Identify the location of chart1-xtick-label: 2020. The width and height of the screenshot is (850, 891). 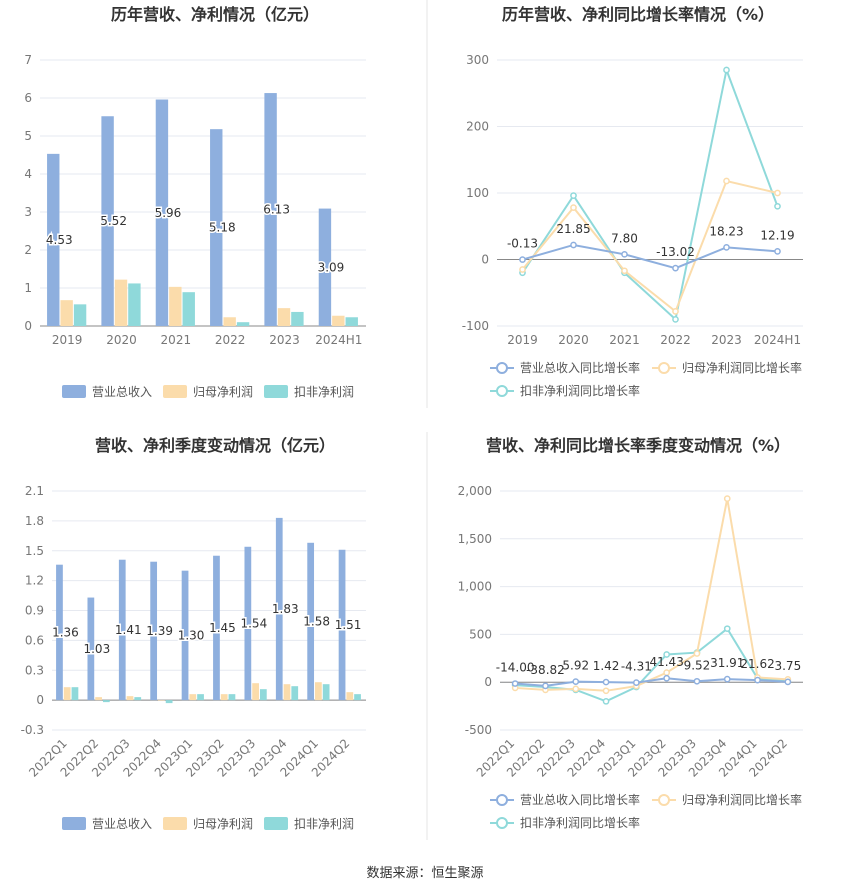
(121, 340).